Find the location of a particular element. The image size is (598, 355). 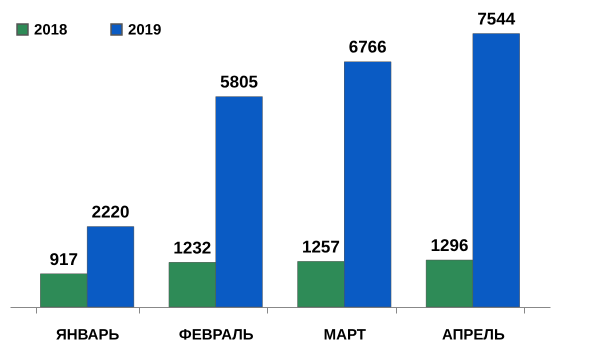

x-tick-label: ЯНВАРЬ is located at coordinates (88, 335).